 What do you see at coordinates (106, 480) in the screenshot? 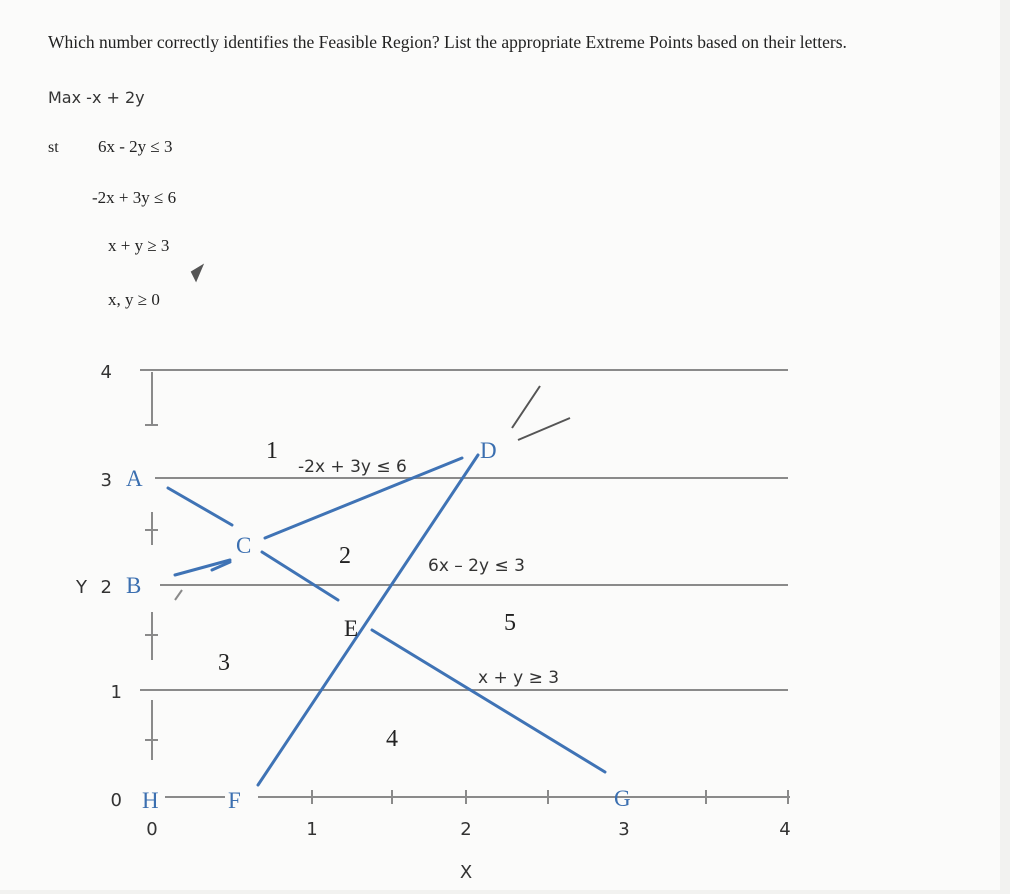
I see `y-tick-label: 3` at bounding box center [106, 480].